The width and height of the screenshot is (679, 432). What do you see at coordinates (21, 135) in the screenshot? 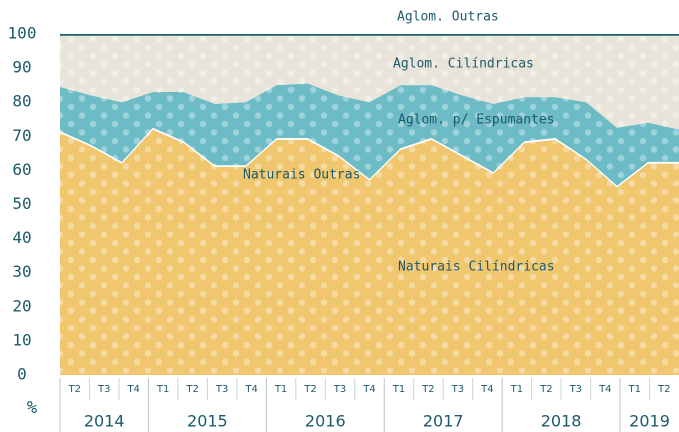
I see `y-tick-label: 70` at bounding box center [21, 135].